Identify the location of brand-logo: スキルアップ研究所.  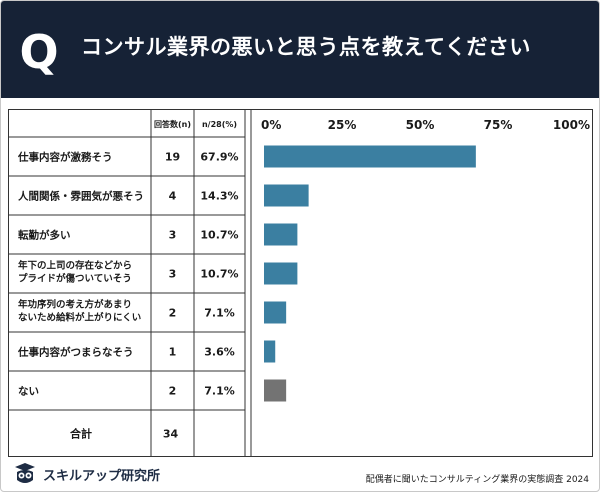
(86, 474).